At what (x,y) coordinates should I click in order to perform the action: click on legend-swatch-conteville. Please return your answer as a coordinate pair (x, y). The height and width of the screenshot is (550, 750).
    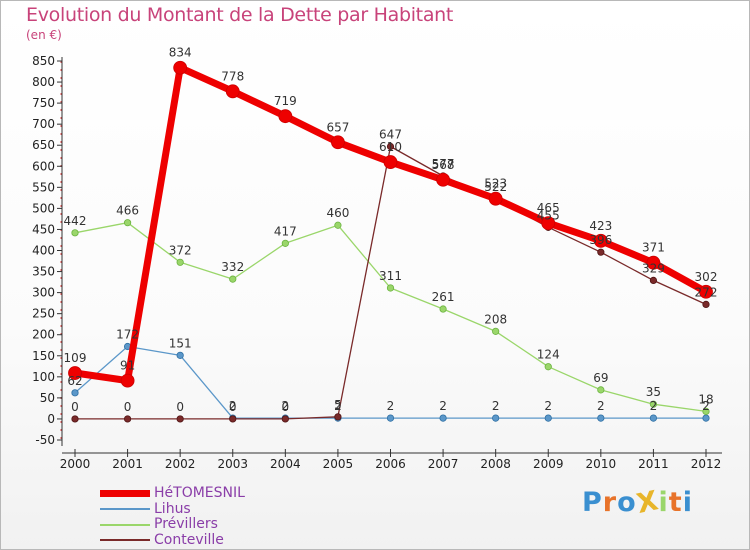
    Looking at the image, I should click on (125, 540).